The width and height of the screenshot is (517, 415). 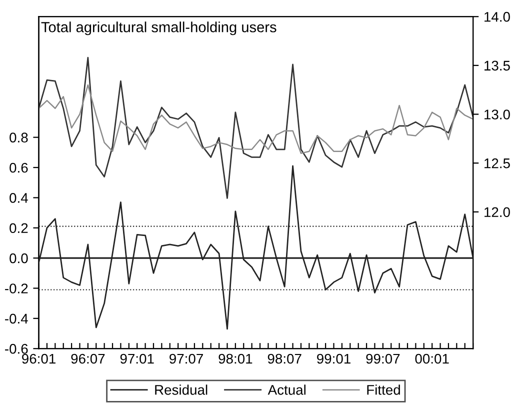 I want to click on y-tick-label: -0.2, so click(x=16, y=289).